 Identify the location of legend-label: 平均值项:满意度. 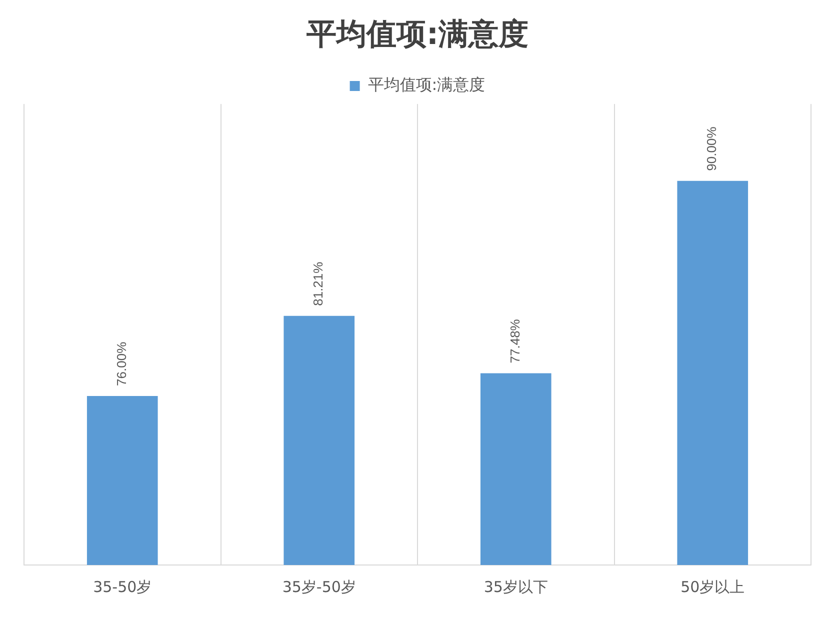
(427, 84).